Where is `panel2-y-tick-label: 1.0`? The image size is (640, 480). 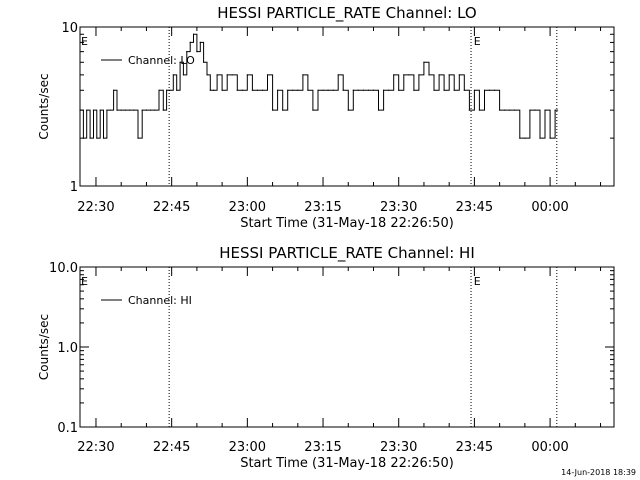
panel2-y-tick-label: 1.0 is located at coordinates (67, 348).